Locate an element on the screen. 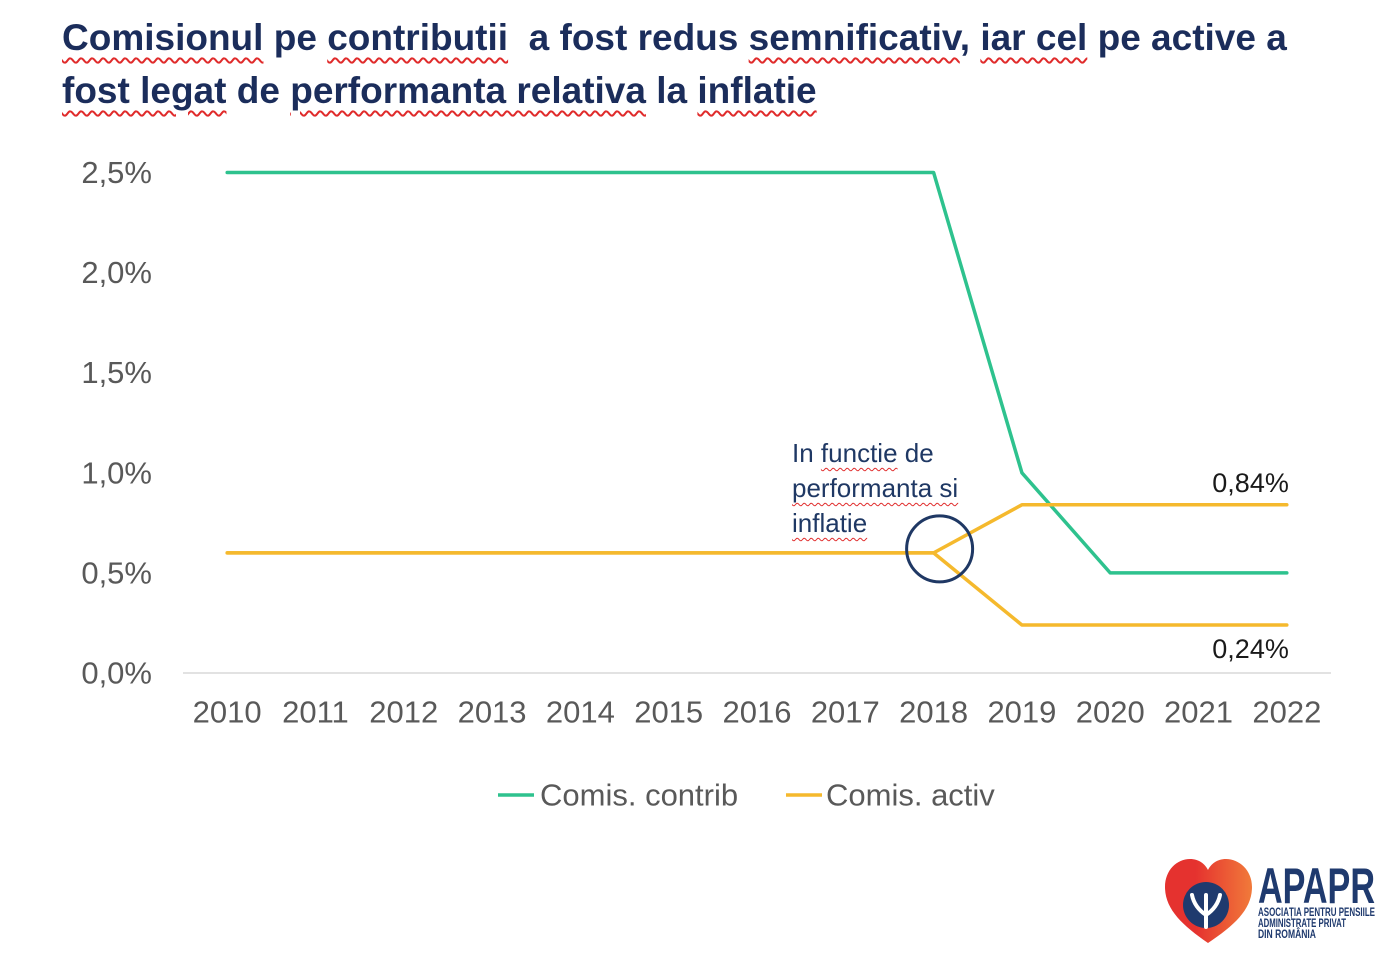 The image size is (1390, 968). annotation-text: In functie de performanta si inflatie is located at coordinates (892, 488).